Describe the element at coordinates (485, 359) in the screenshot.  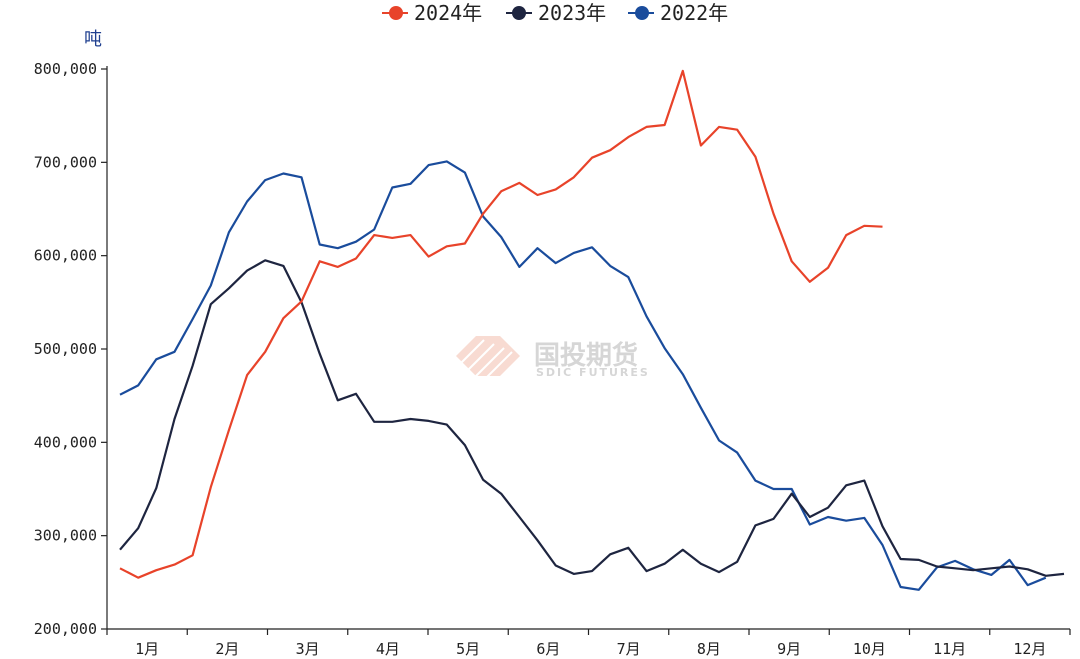
I see `watermark-logo` at that location.